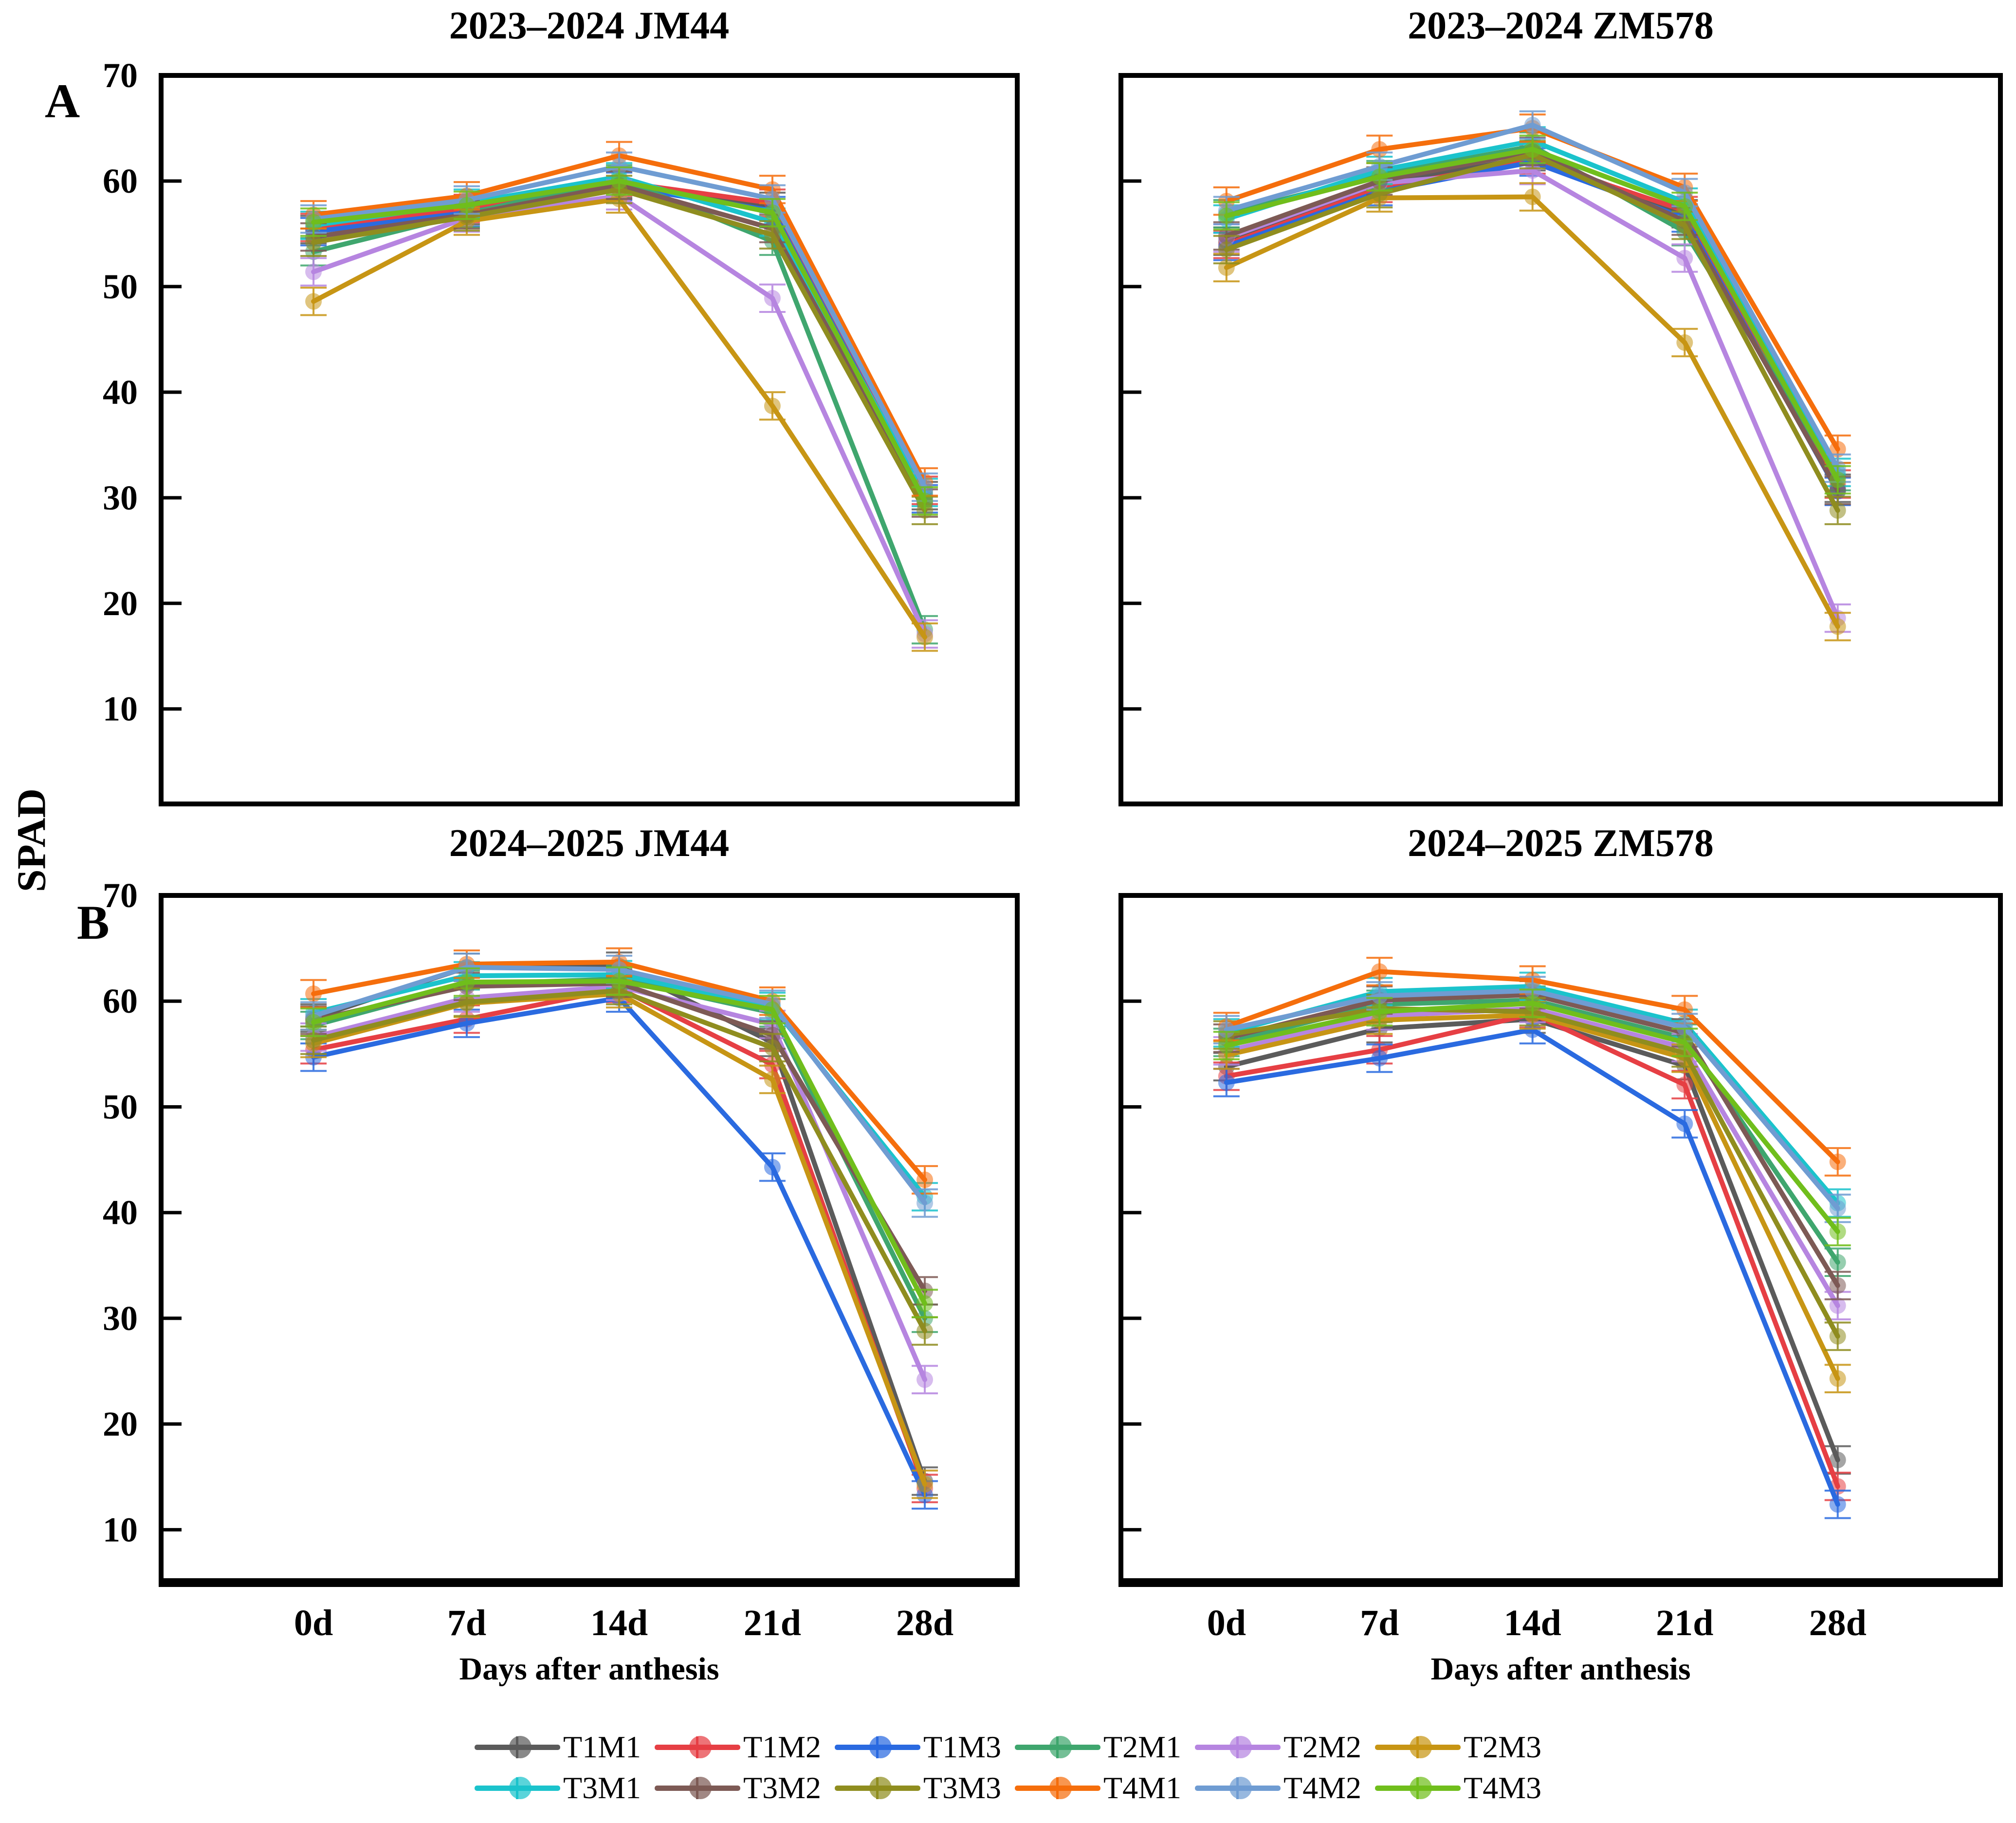  What do you see at coordinates (1322, 1747) in the screenshot?
I see `legend-label: T2M2` at bounding box center [1322, 1747].